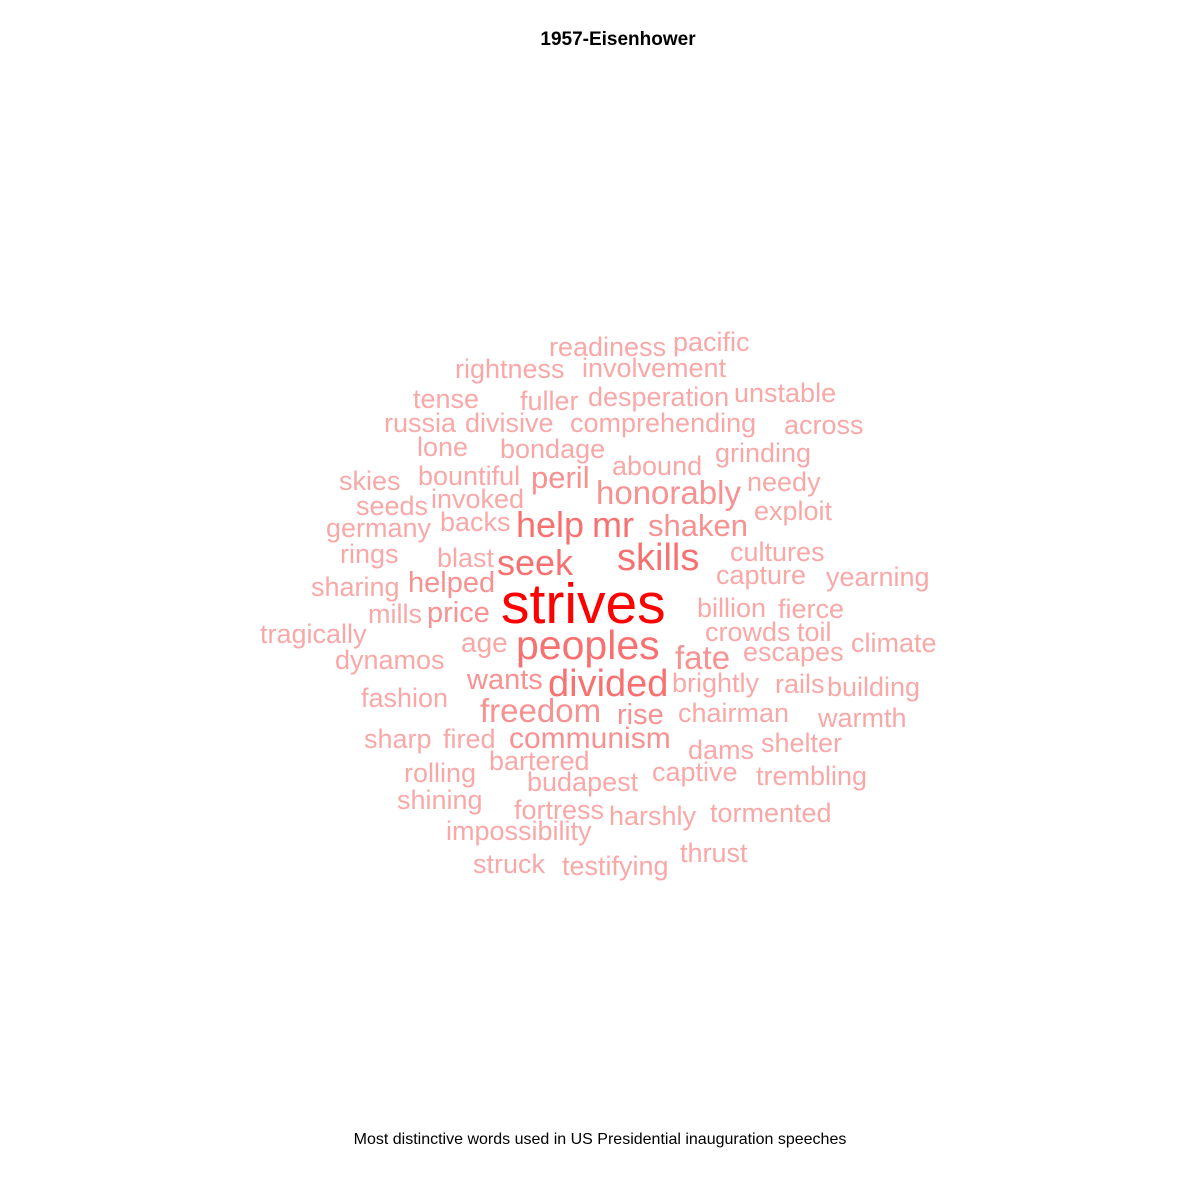  Describe the element at coordinates (469, 739) in the screenshot. I see `word-fired: fired` at that location.